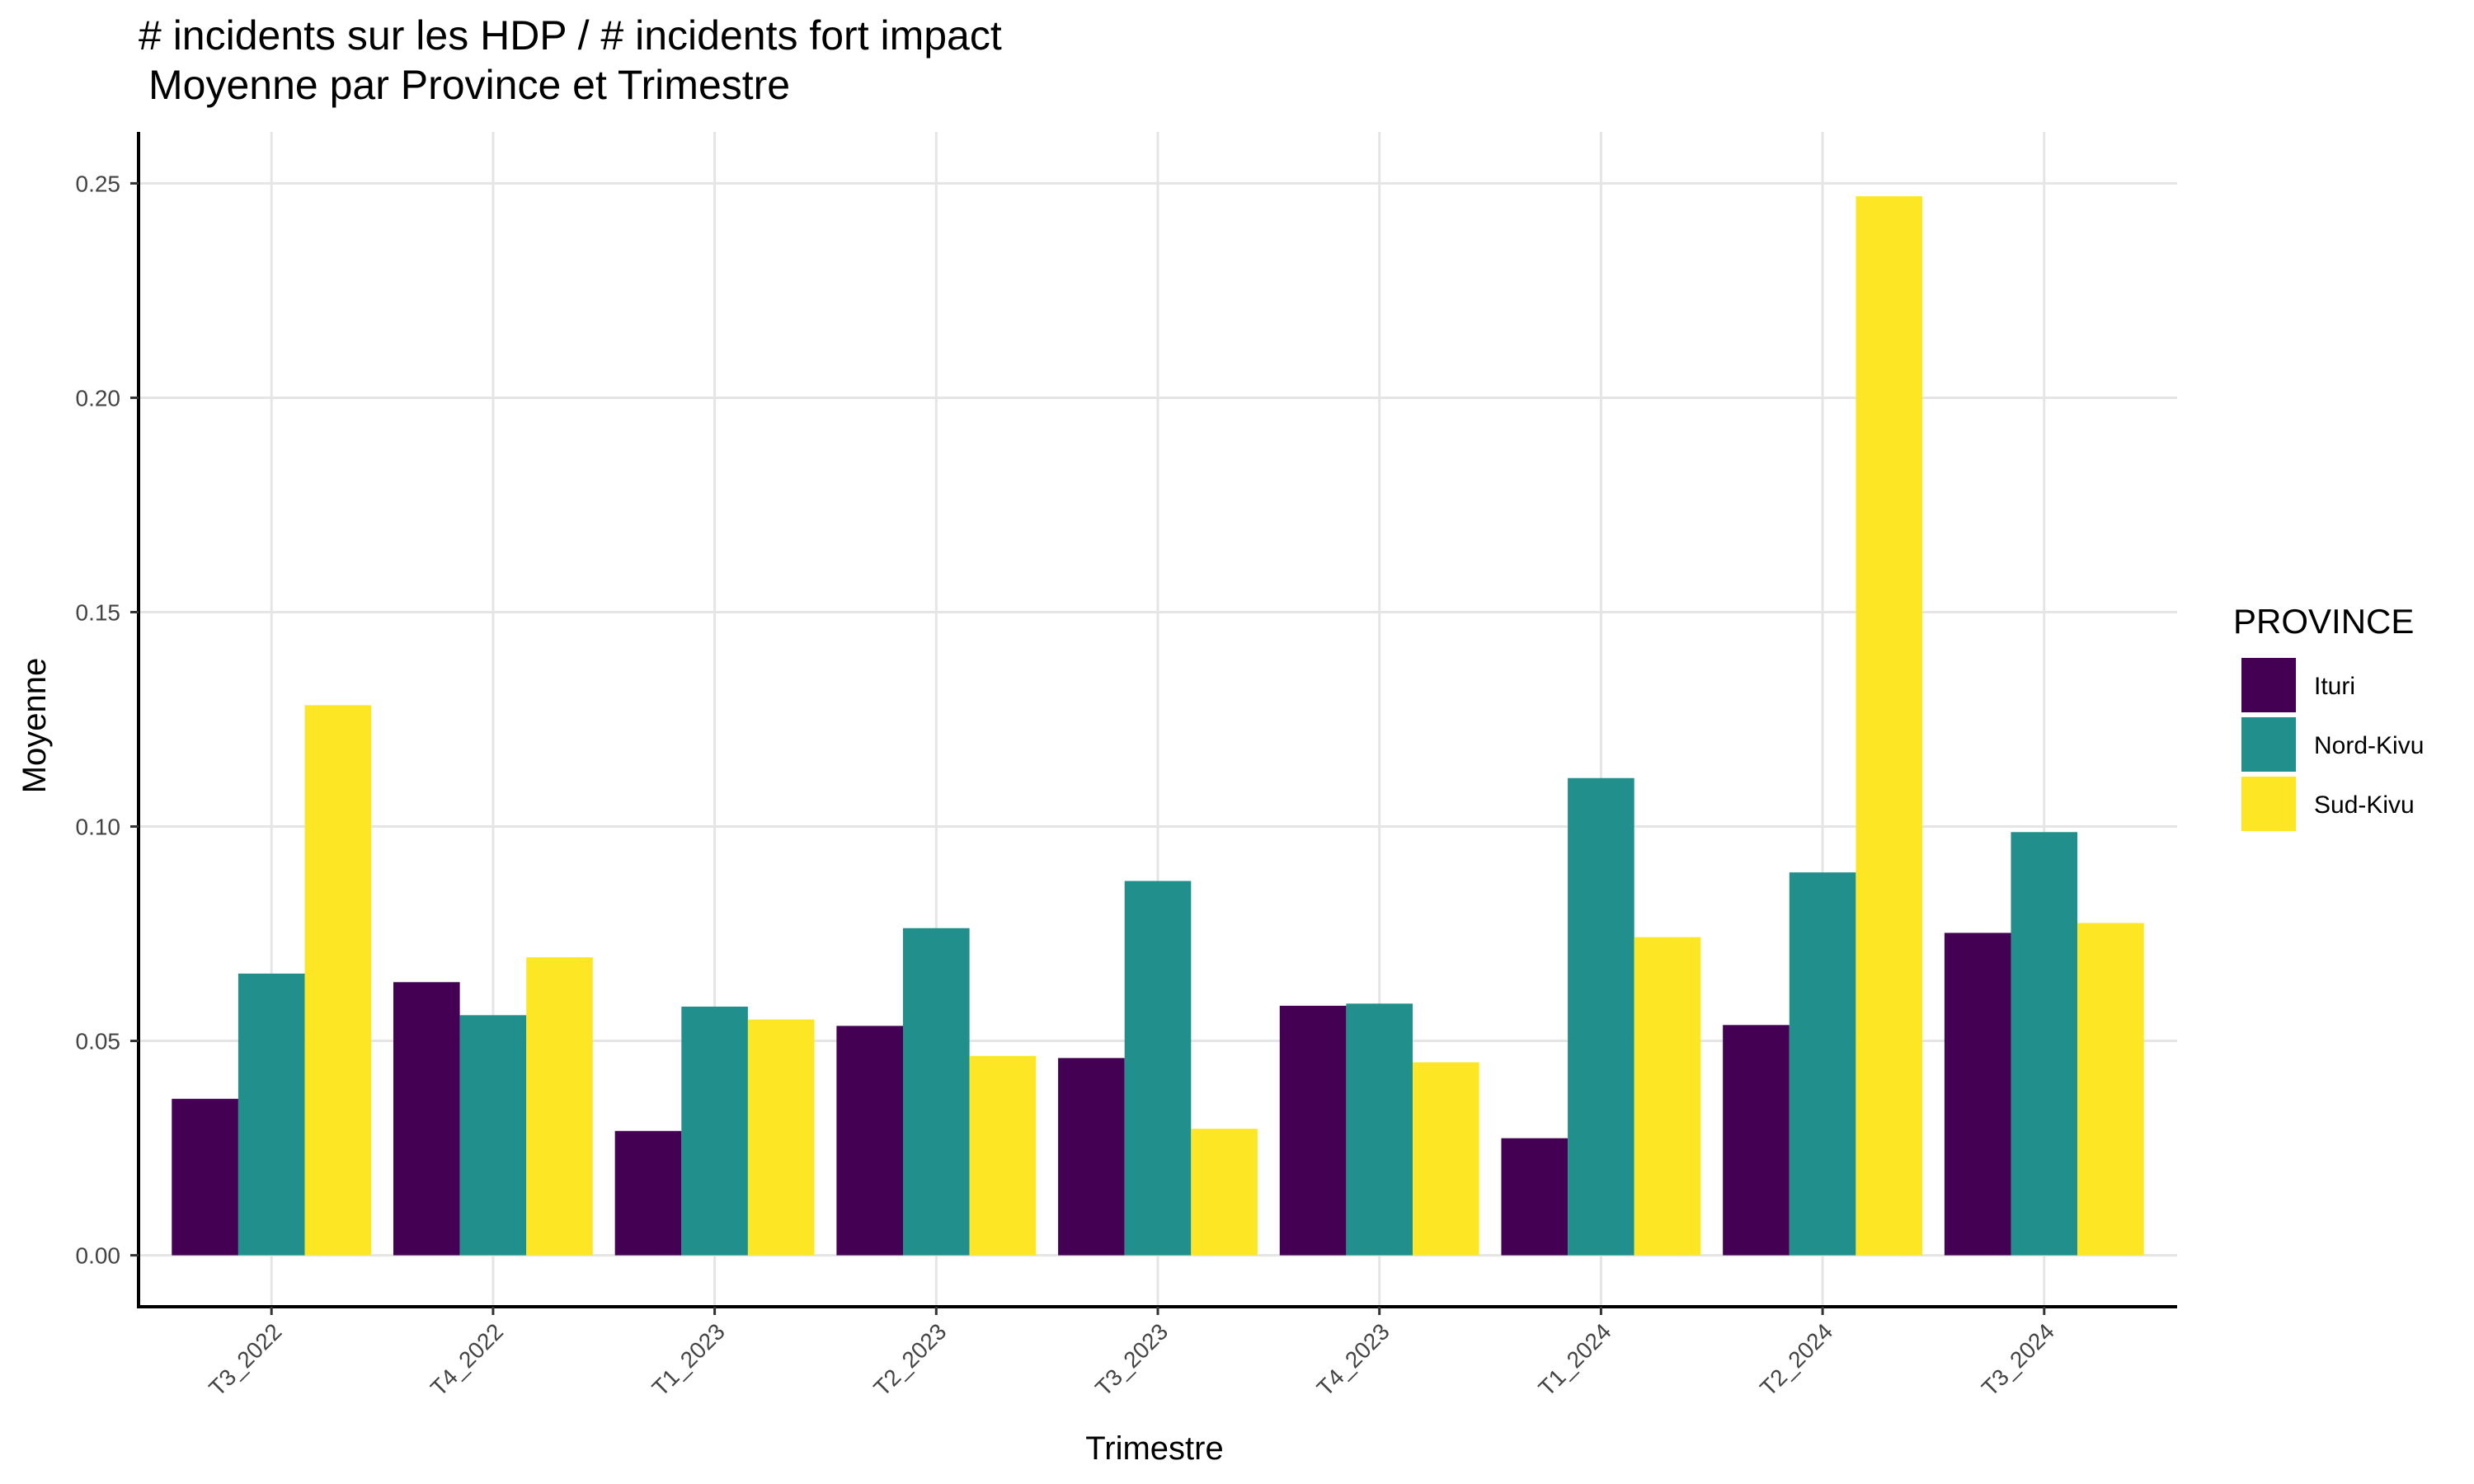 This screenshot has width=2474, height=1484. What do you see at coordinates (2328, 716) in the screenshot?
I see `legend: PROVINCE Ituri Nord-Kivu Sud-Kivu` at bounding box center [2328, 716].